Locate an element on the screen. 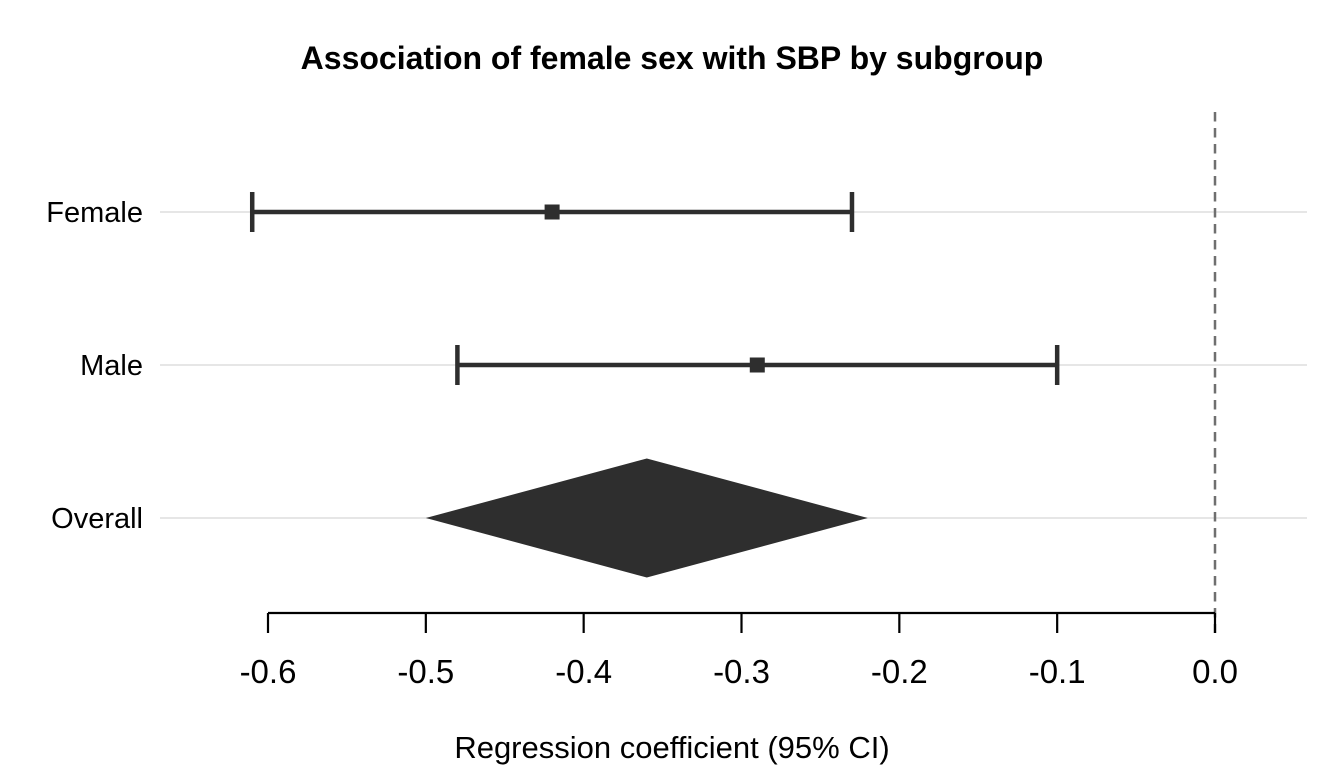  x-axis-tick-label: -0.3 is located at coordinates (741, 671).